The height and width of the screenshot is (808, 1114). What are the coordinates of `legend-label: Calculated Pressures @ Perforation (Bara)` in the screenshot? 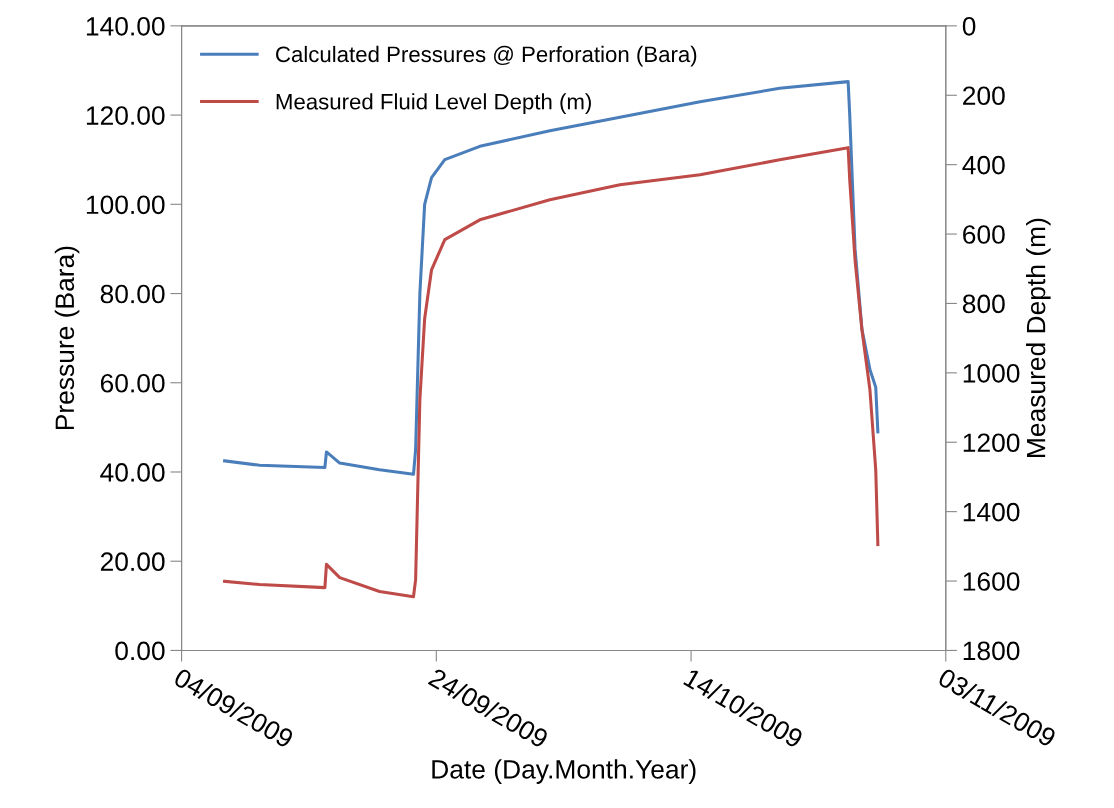 It's located at (486, 56).